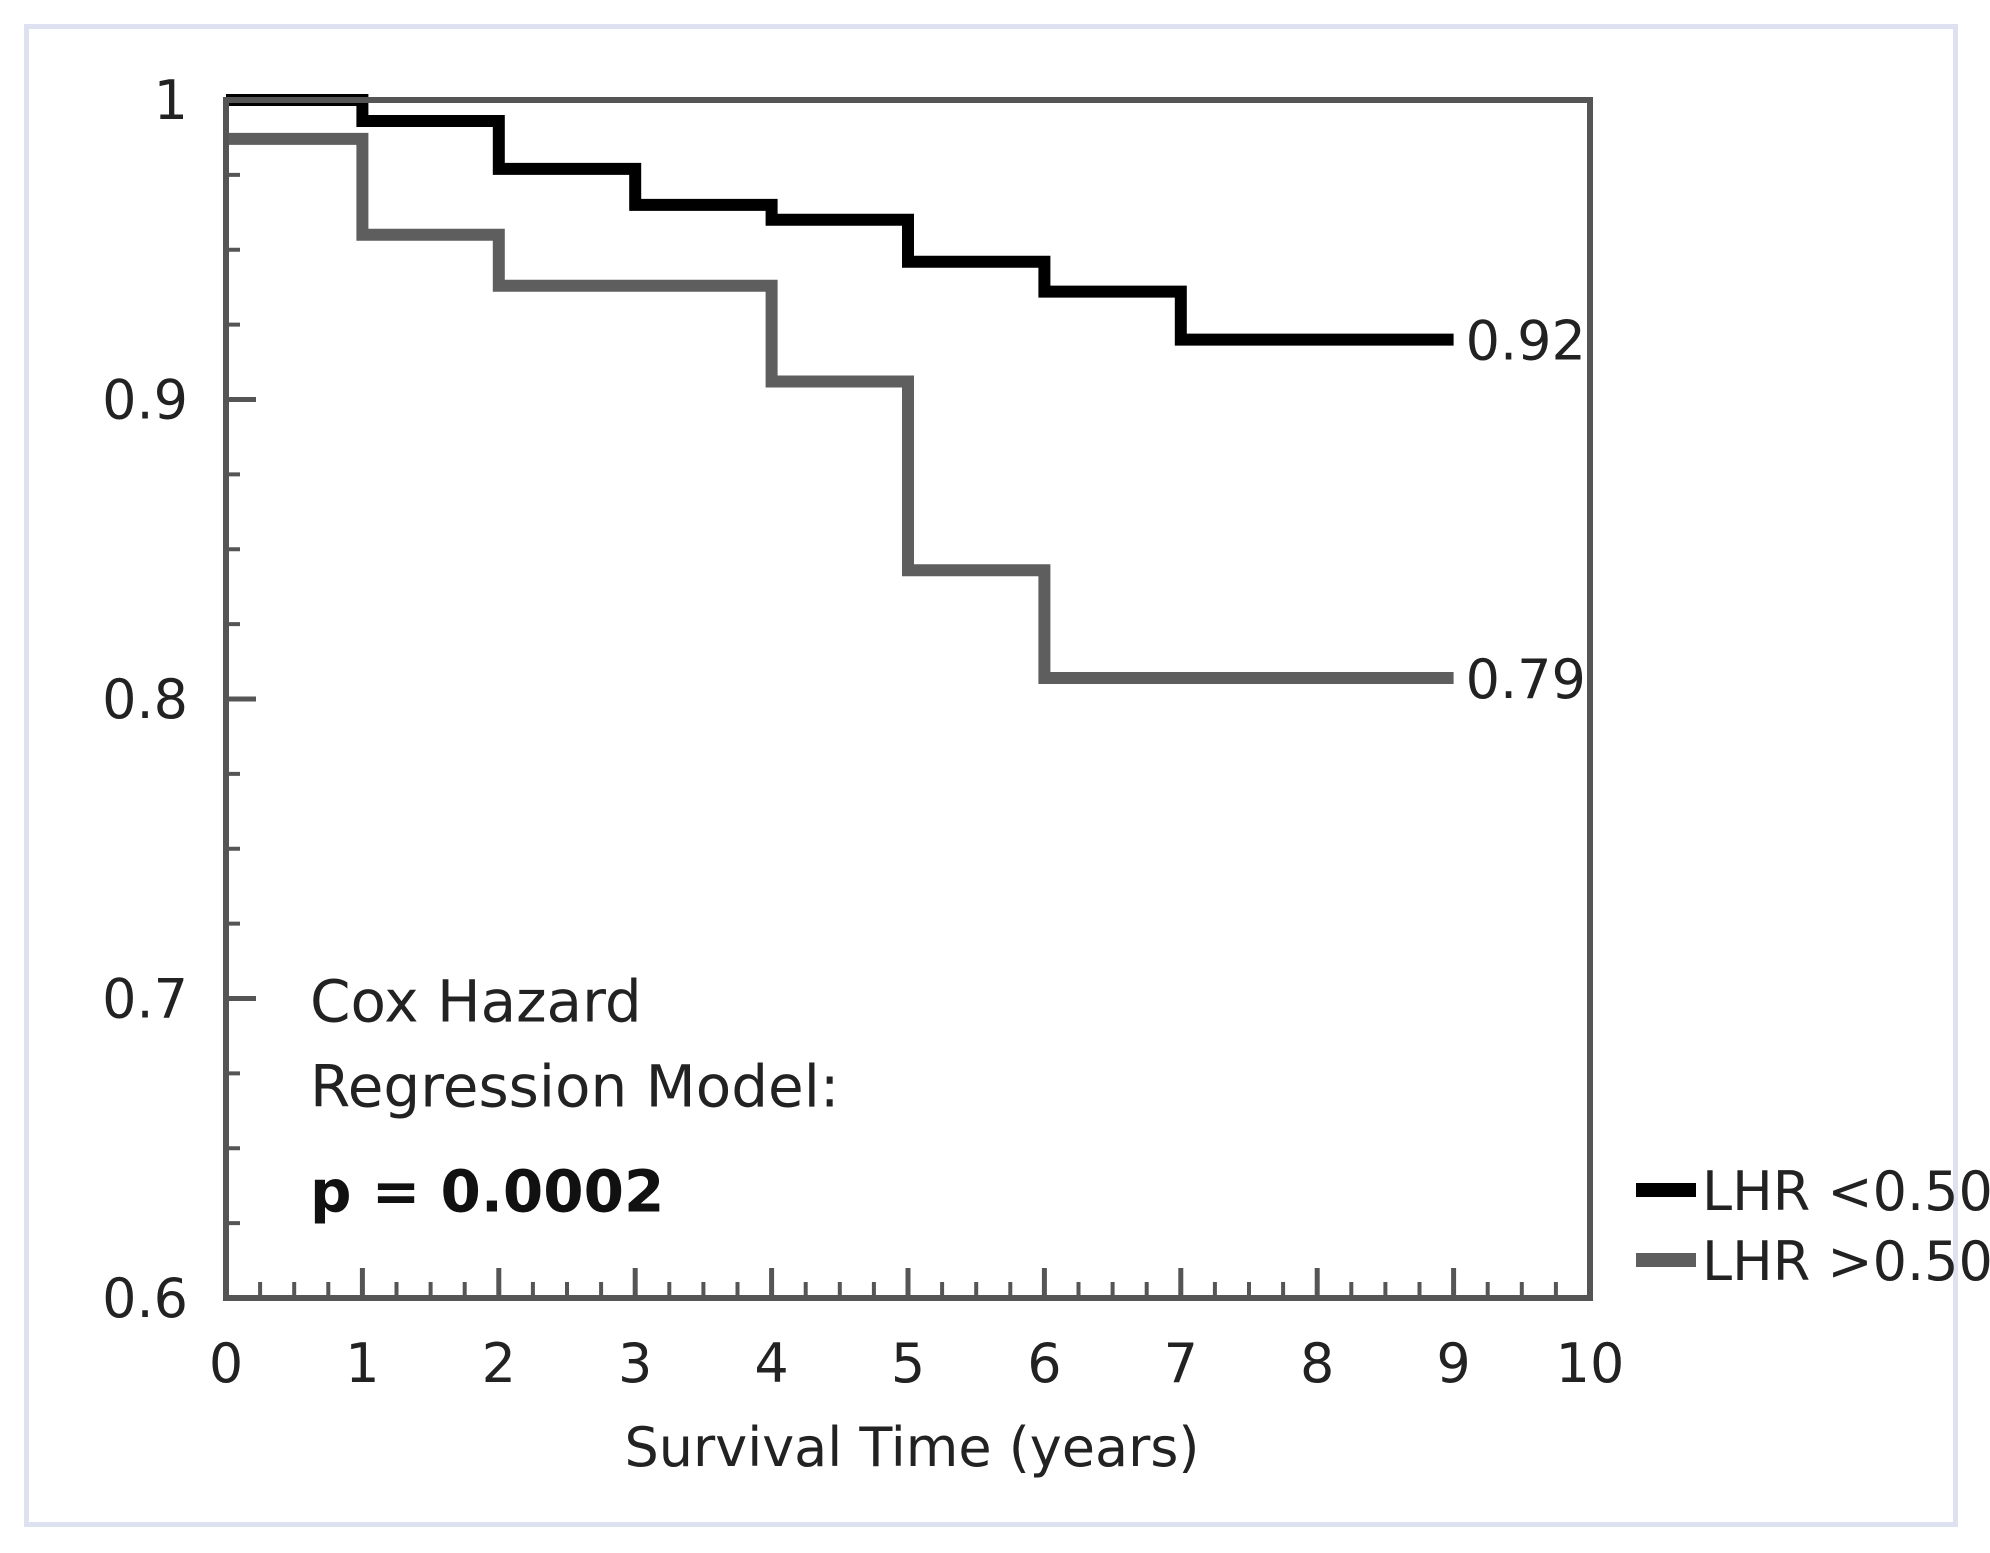 The image size is (1990, 1553). Describe the element at coordinates (1317, 1363) in the screenshot. I see `x-tick-label: 8` at that location.